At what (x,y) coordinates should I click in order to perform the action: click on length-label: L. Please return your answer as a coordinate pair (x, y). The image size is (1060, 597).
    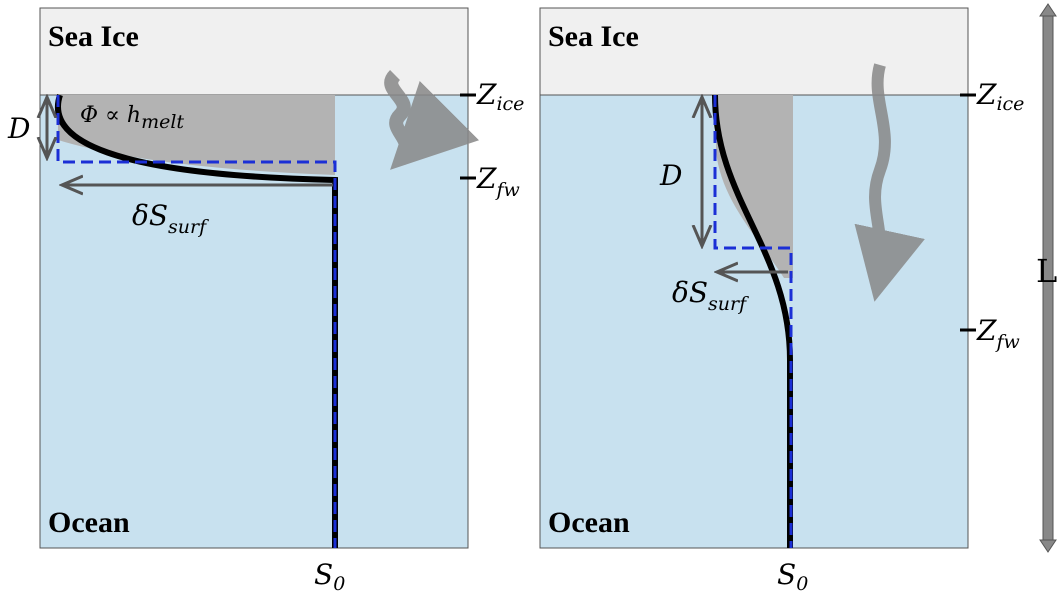
    Looking at the image, I should click on (1046, 271).